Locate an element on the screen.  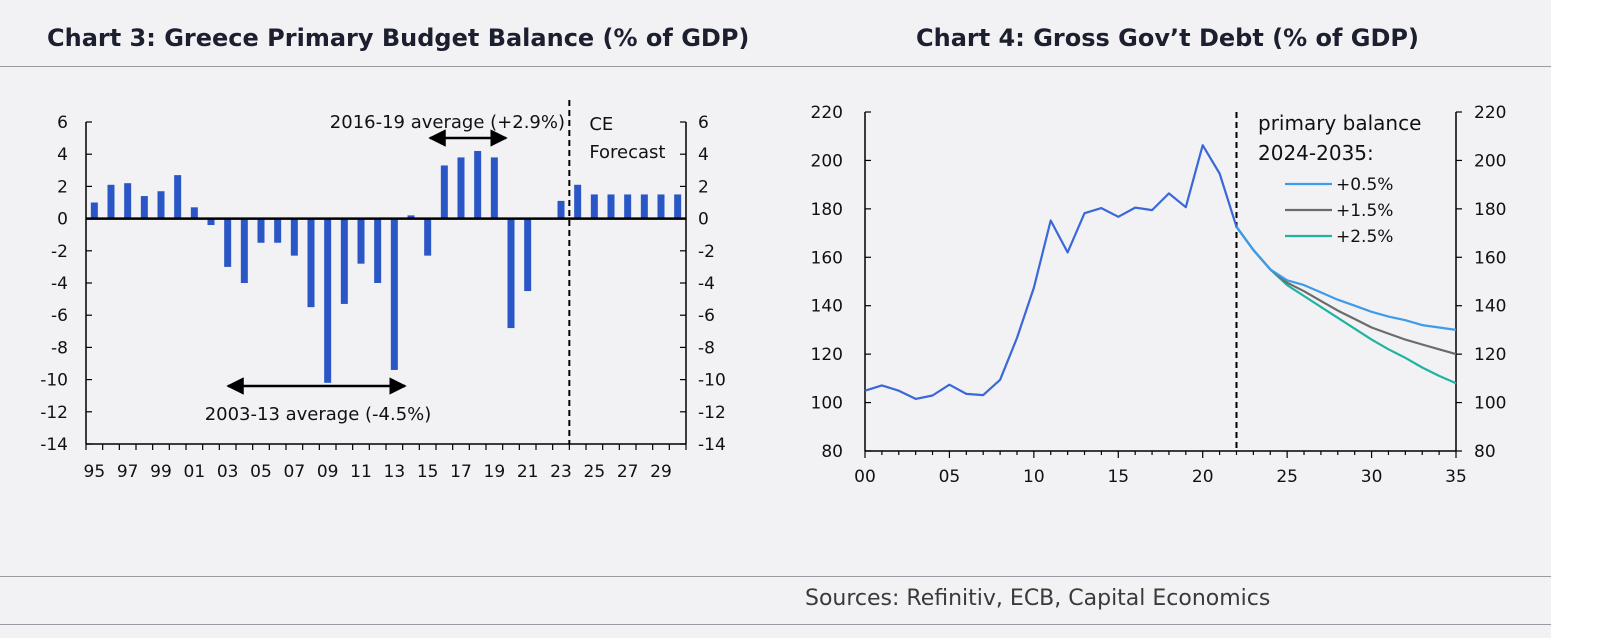
chart3-xtick-label: 15 is located at coordinates (428, 472).